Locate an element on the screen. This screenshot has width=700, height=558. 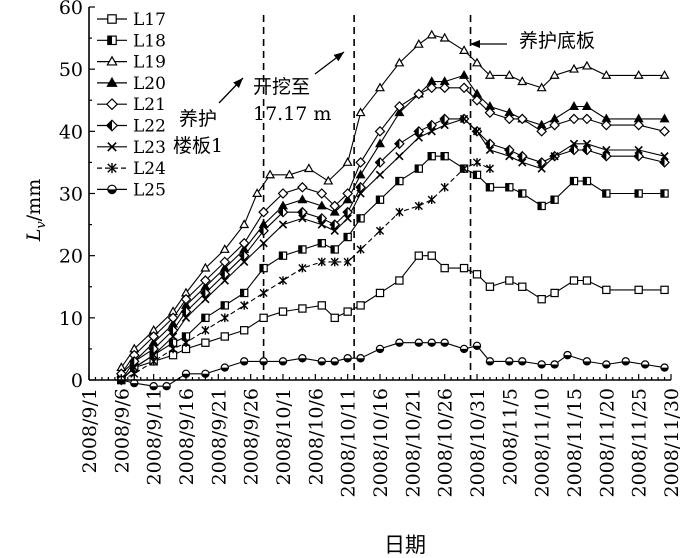
x-tick-label-9: 2008/10/11 is located at coordinates (349, 443).